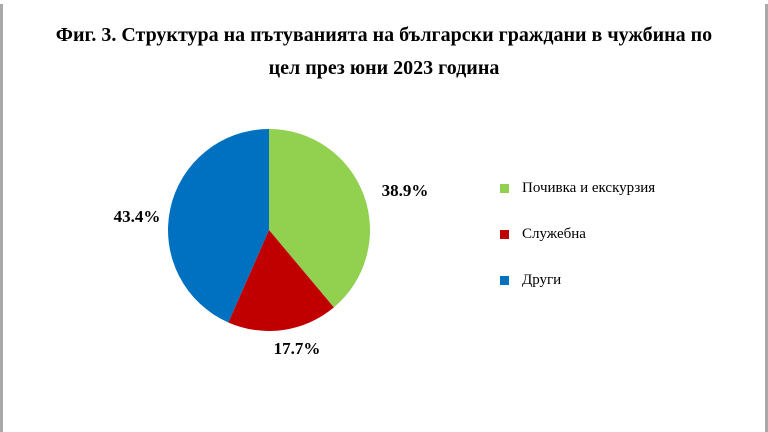  I want to click on legend-label: Други, so click(542, 280).